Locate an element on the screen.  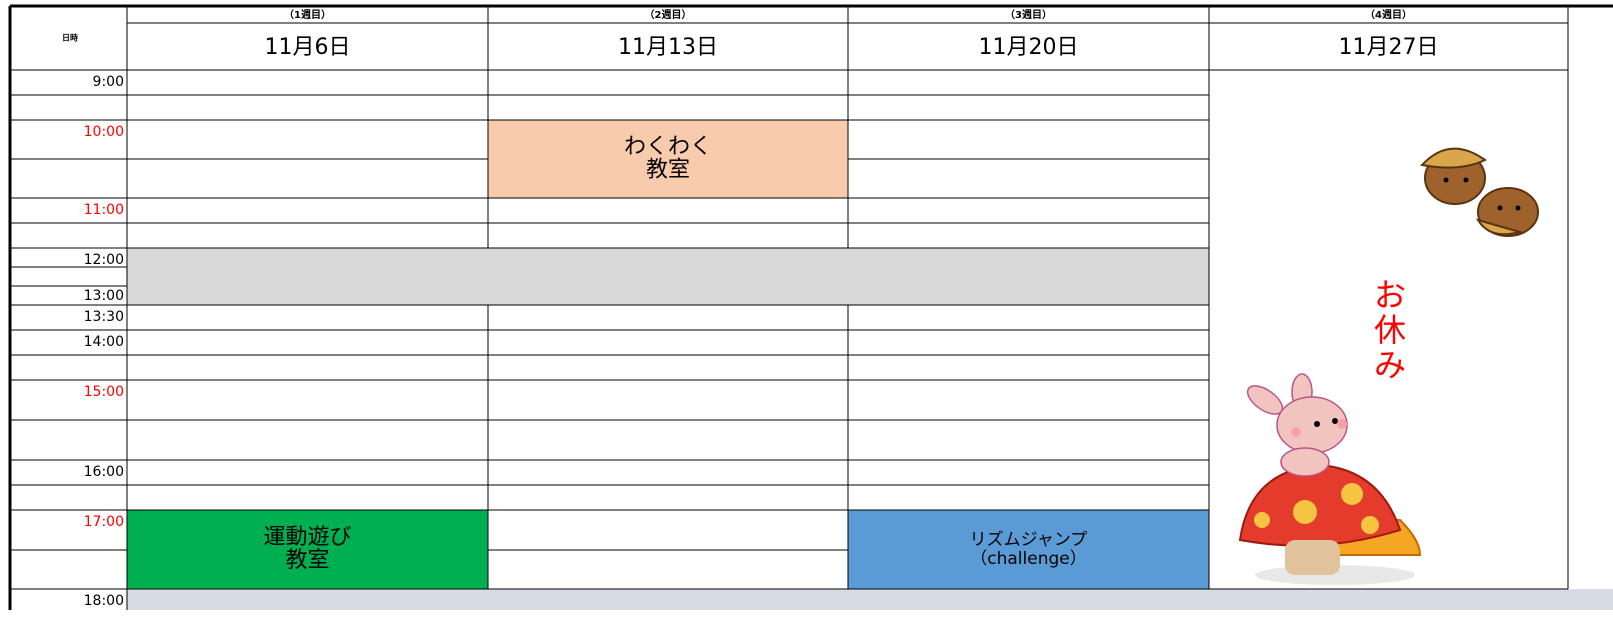
holiday-text: み is located at coordinates (1390, 365).